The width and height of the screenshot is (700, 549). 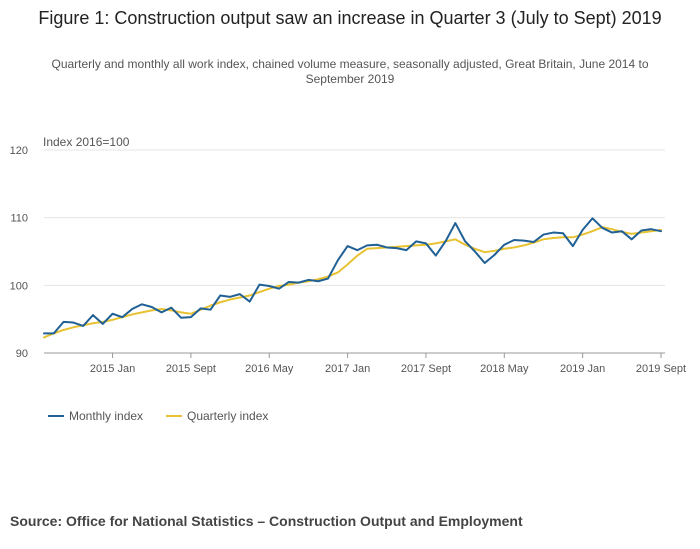 What do you see at coordinates (19, 219) in the screenshot?
I see `y-tick-label: 110` at bounding box center [19, 219].